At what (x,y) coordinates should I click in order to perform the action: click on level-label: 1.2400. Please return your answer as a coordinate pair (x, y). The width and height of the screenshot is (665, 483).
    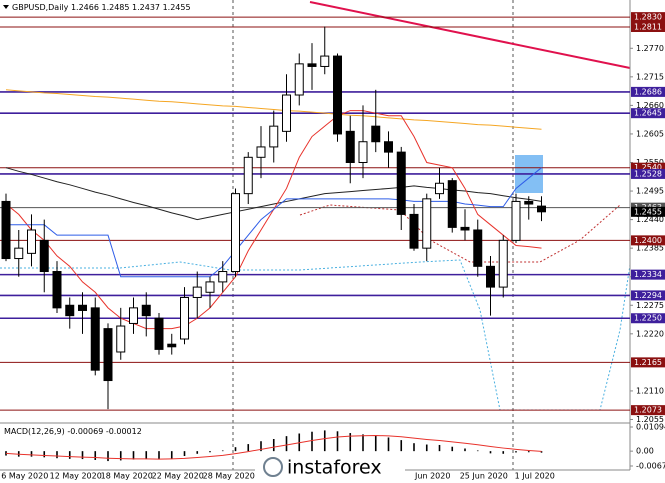
    Looking at the image, I should click on (648, 240).